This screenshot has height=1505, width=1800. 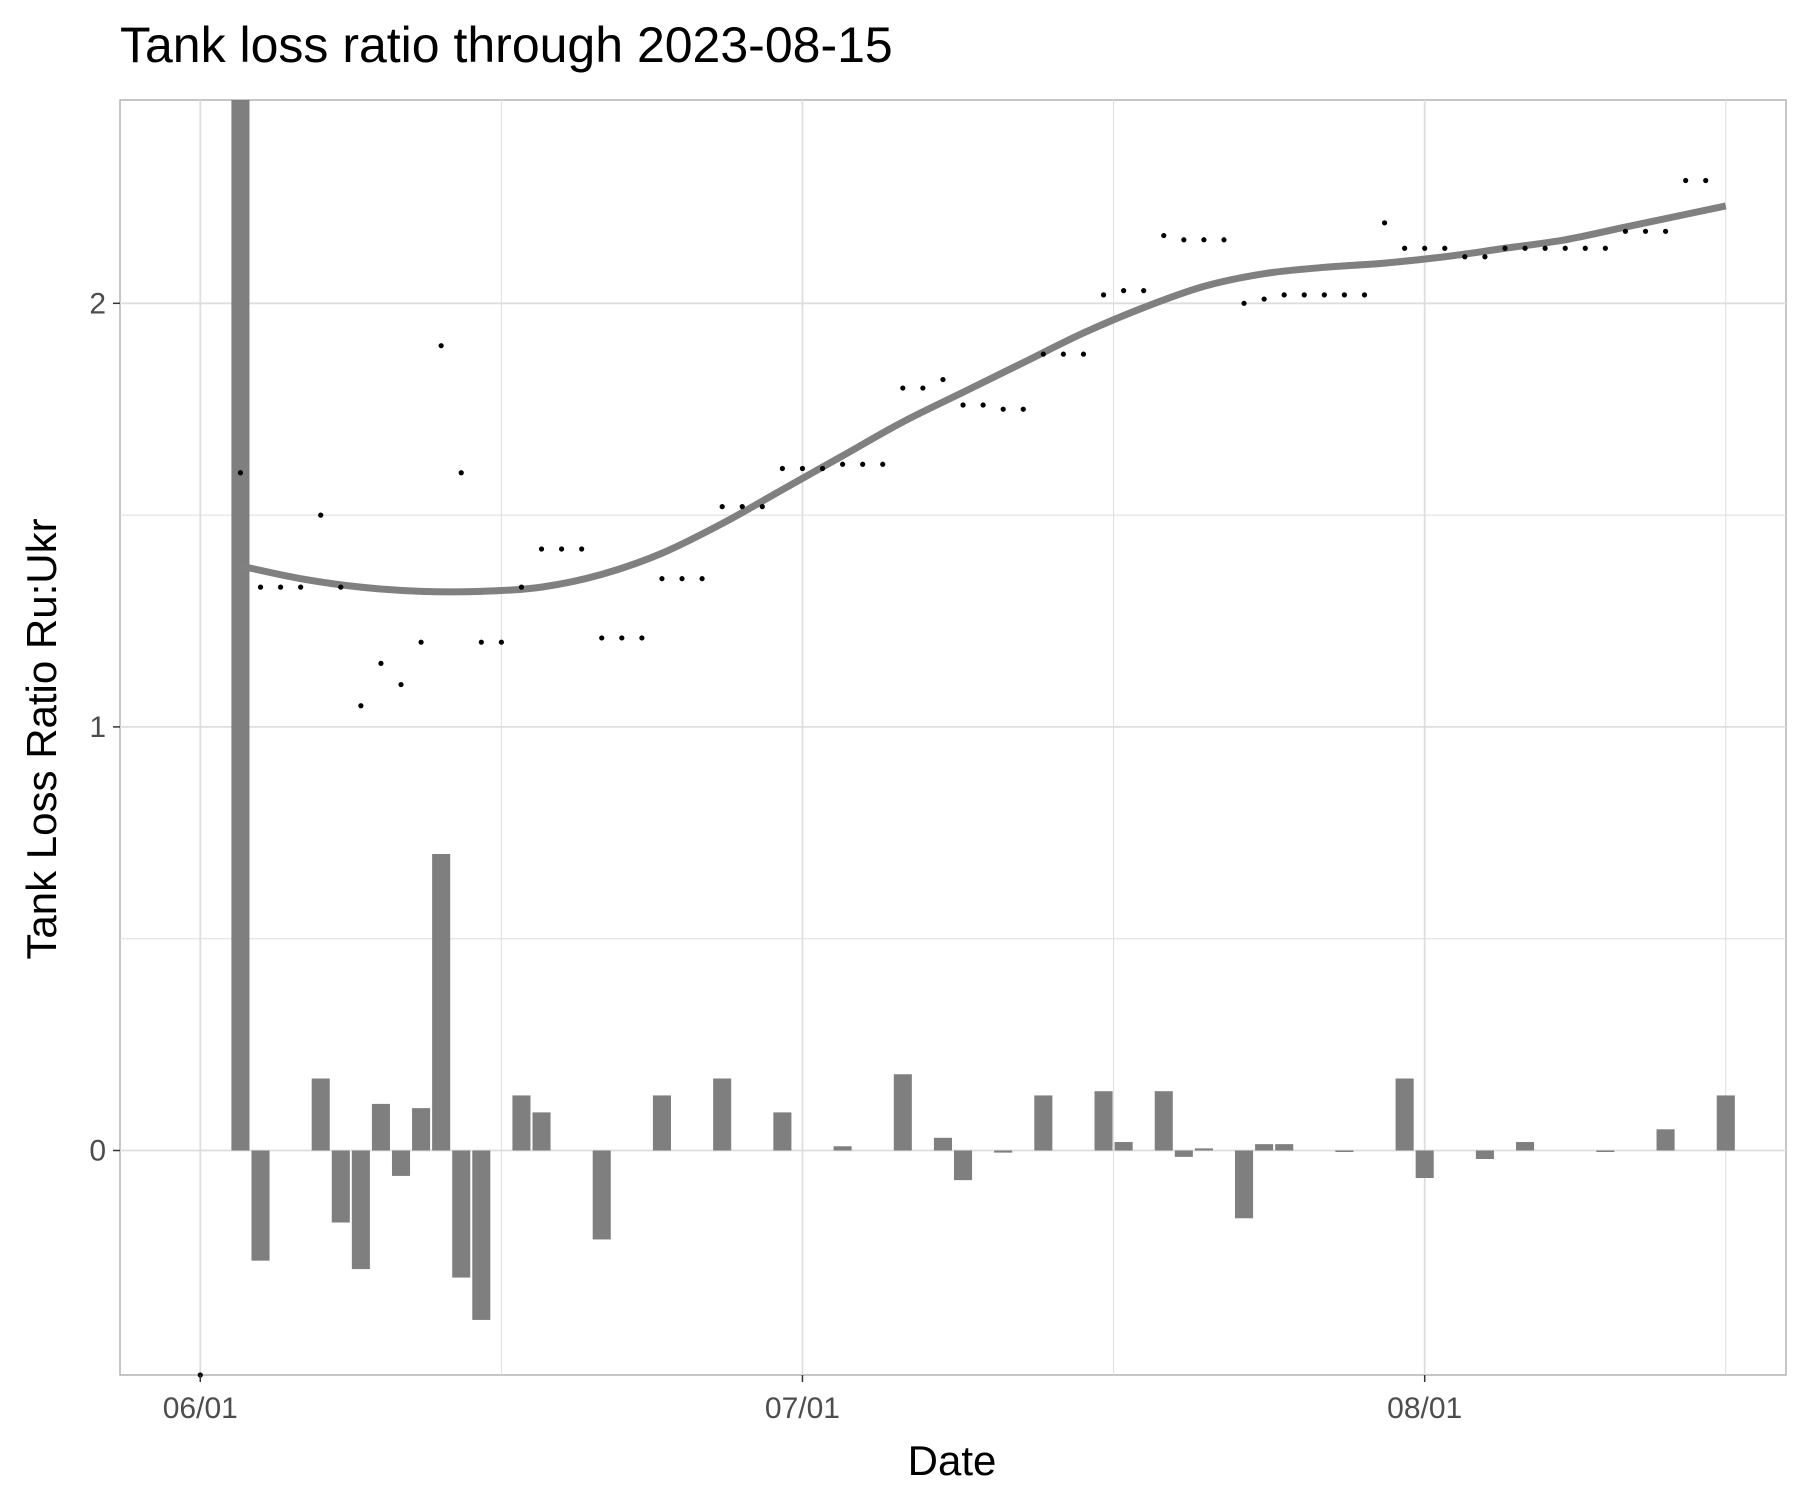 I want to click on x-axis-title: Date, so click(x=952, y=1460).